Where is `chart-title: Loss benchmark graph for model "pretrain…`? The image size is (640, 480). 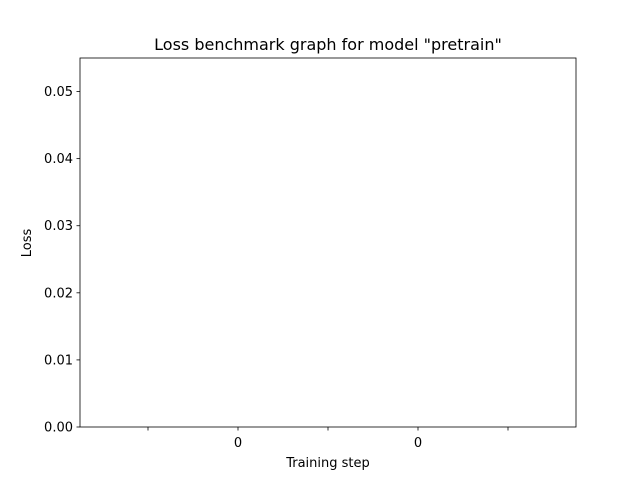
chart-title: Loss benchmark graph for model "pretrain… is located at coordinates (328, 44).